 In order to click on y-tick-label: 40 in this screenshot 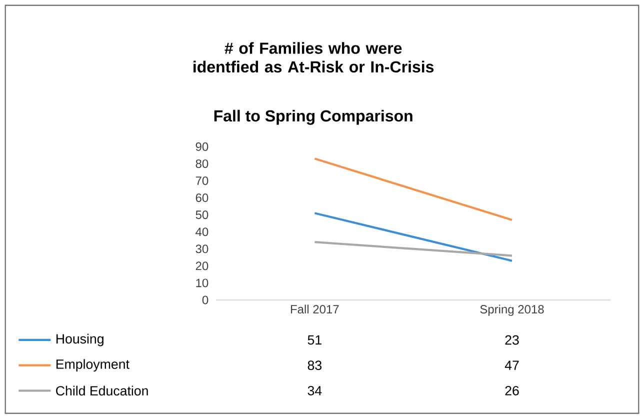, I will do `click(202, 232)`.